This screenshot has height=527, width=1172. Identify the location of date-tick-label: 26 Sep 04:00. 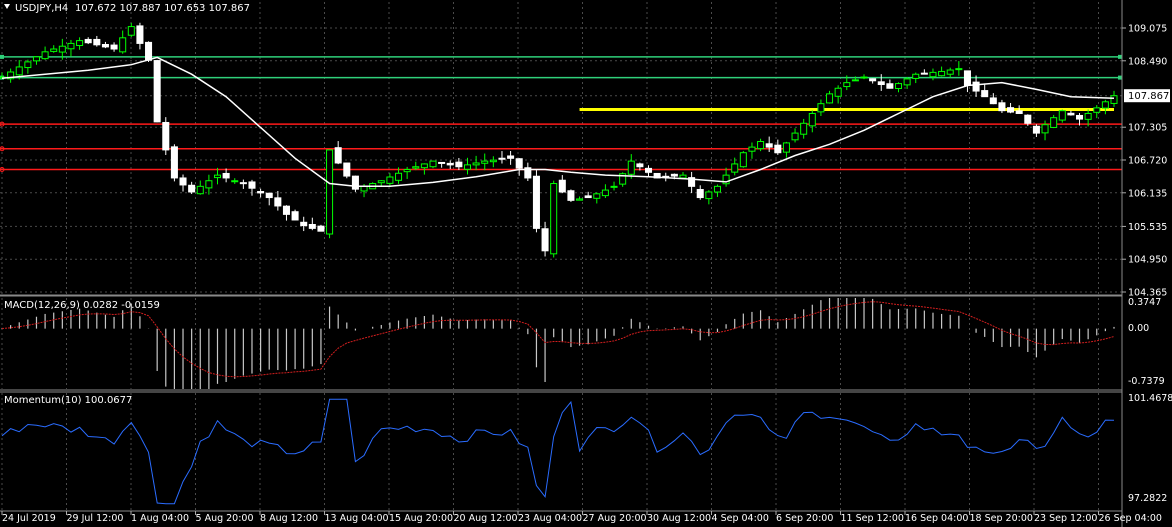
(1130, 518).